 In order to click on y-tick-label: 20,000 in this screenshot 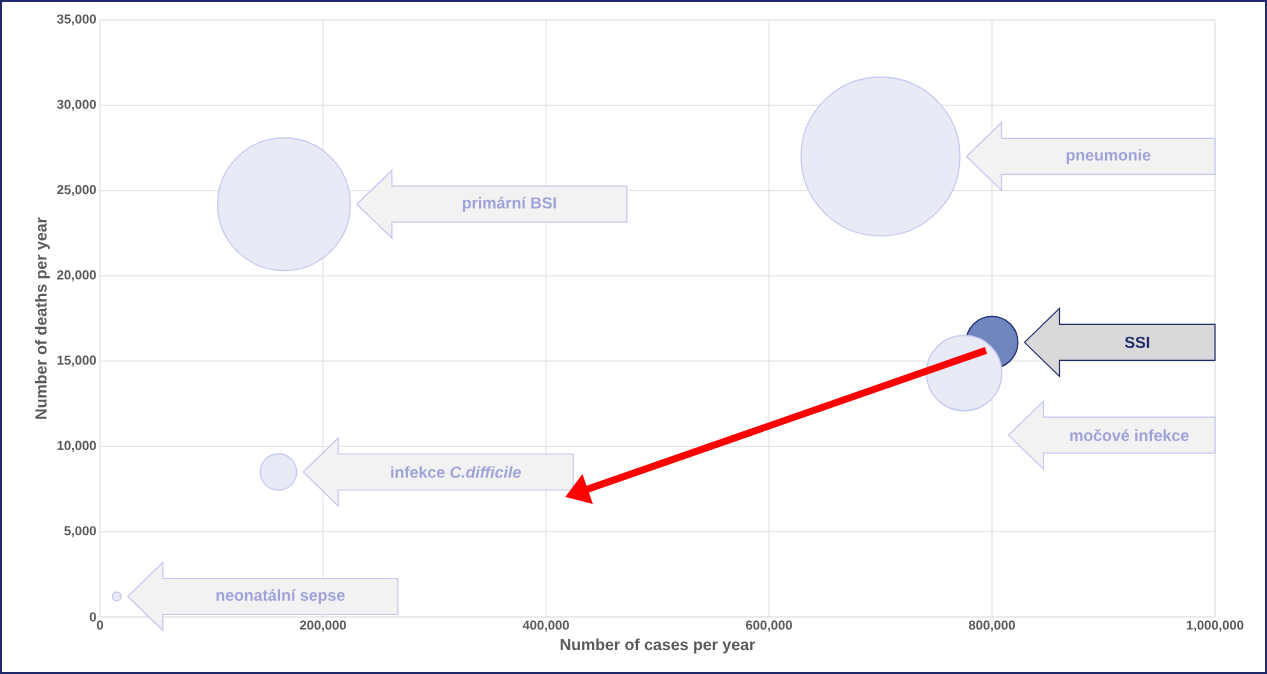, I will do `click(76, 276)`.